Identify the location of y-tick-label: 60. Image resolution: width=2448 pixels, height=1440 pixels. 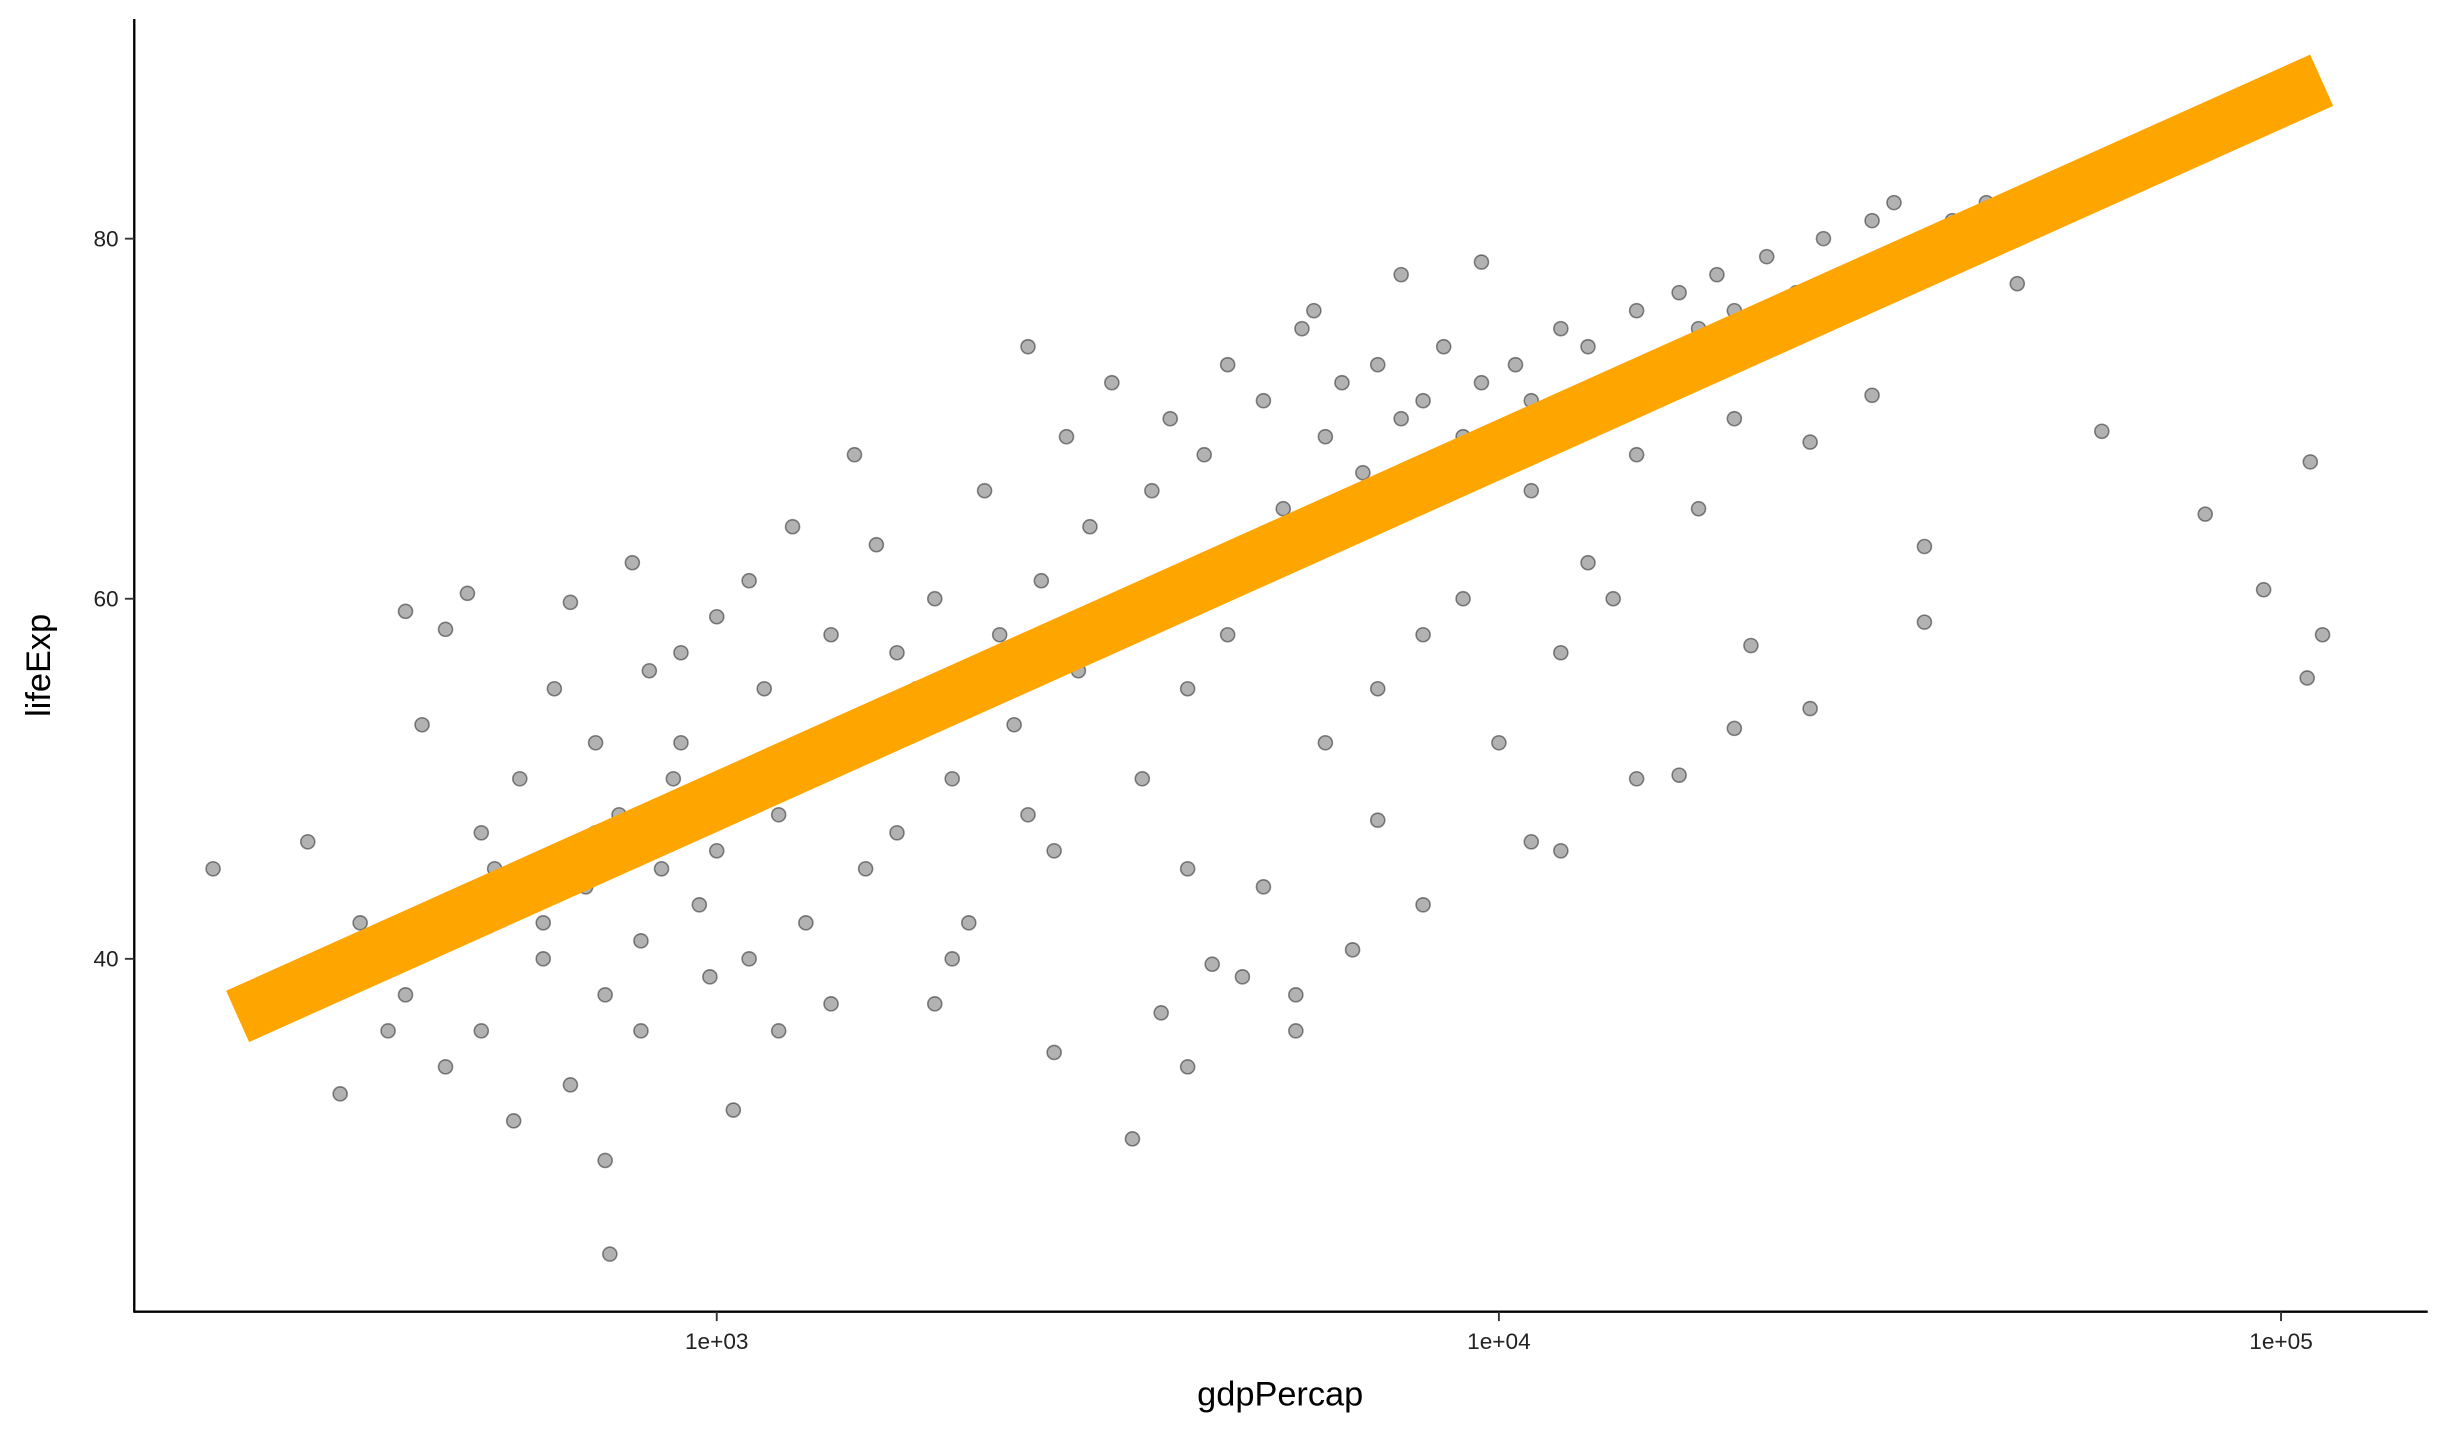
(105, 599).